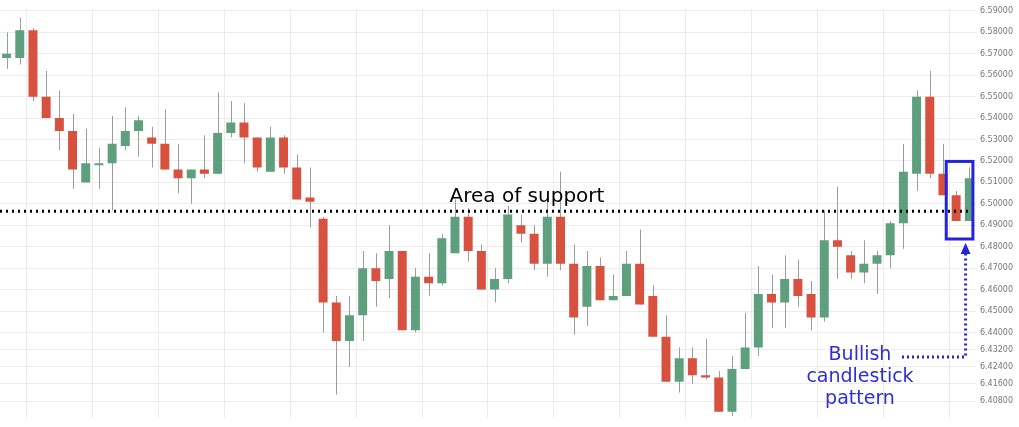  What do you see at coordinates (996, 53) in the screenshot?
I see `y-tick-label: 6.57000` at bounding box center [996, 53].